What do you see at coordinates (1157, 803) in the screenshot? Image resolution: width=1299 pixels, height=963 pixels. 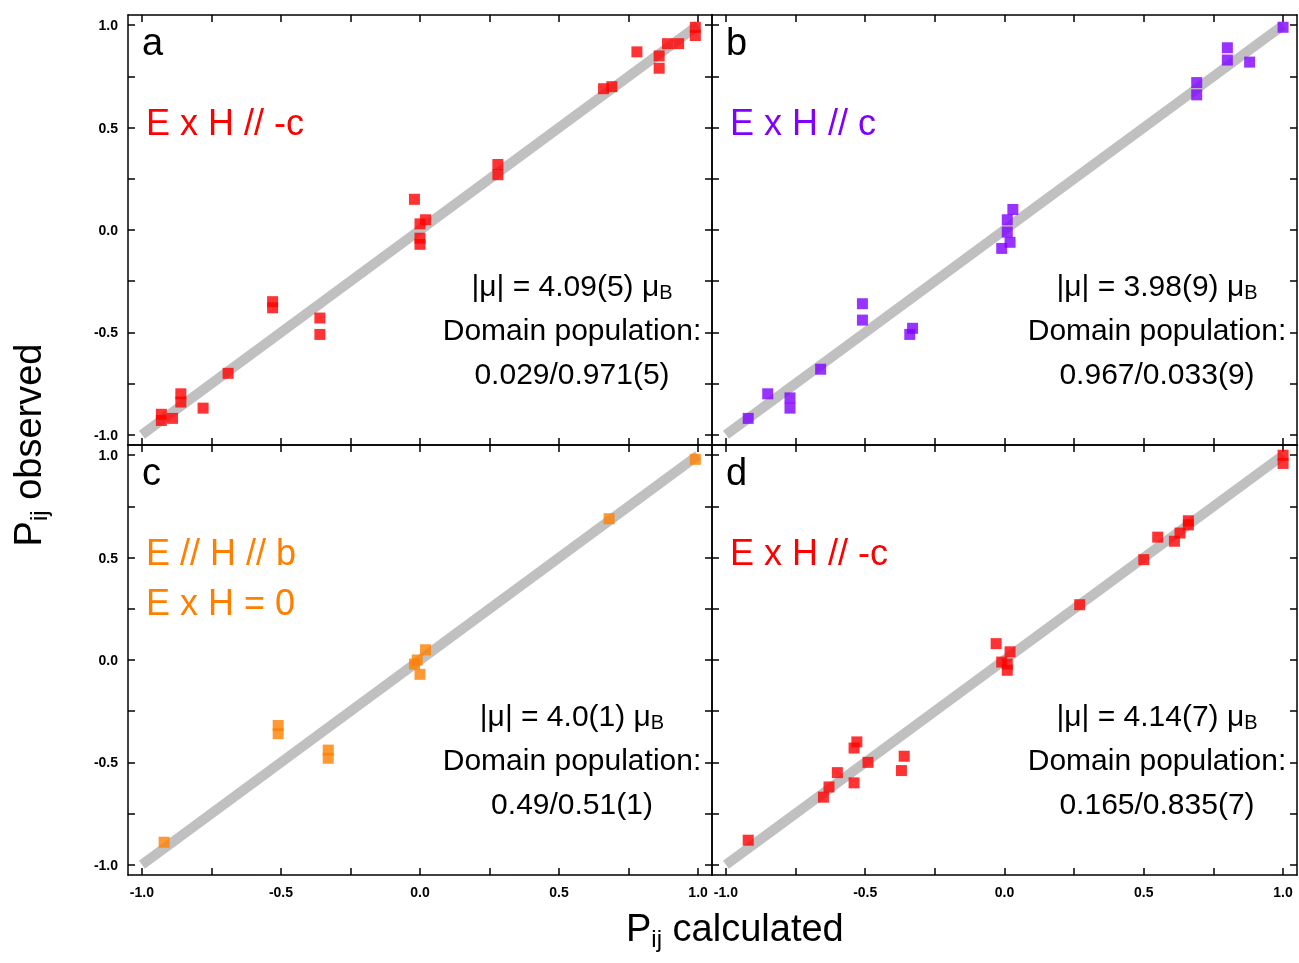 I see `annotation: 0.165/0.835(7)` at bounding box center [1157, 803].